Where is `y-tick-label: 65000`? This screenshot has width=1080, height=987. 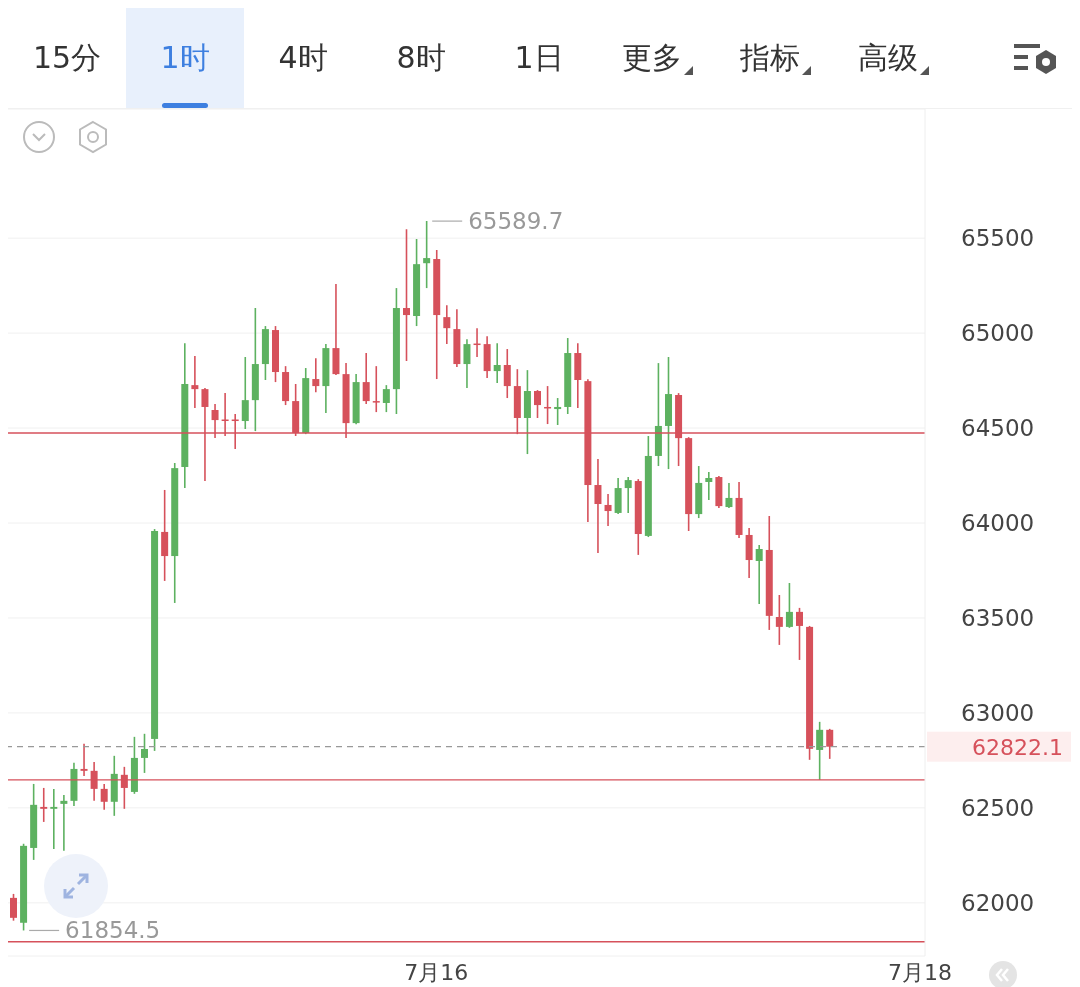
y-tick-label: 65000 is located at coordinates (998, 333).